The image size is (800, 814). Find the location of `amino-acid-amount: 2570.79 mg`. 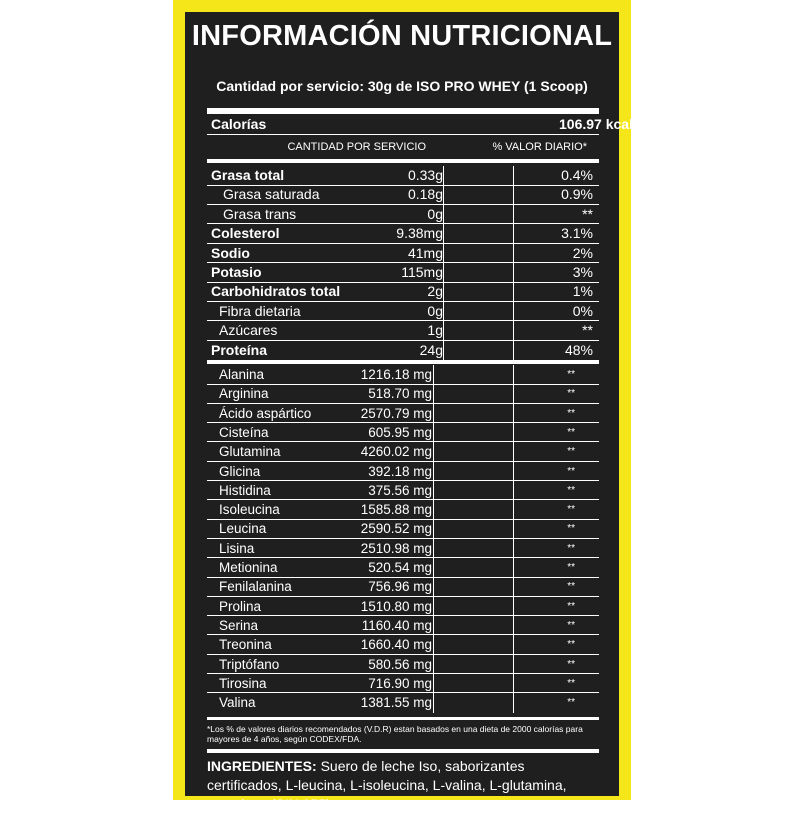

amino-acid-amount: 2570.79 mg is located at coordinates (396, 413).